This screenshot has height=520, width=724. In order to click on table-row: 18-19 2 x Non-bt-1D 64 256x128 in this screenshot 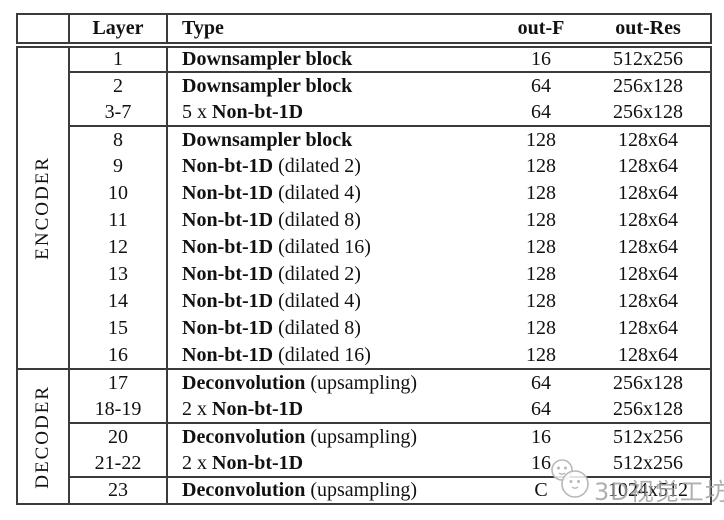, I will do `click(364, 410)`.